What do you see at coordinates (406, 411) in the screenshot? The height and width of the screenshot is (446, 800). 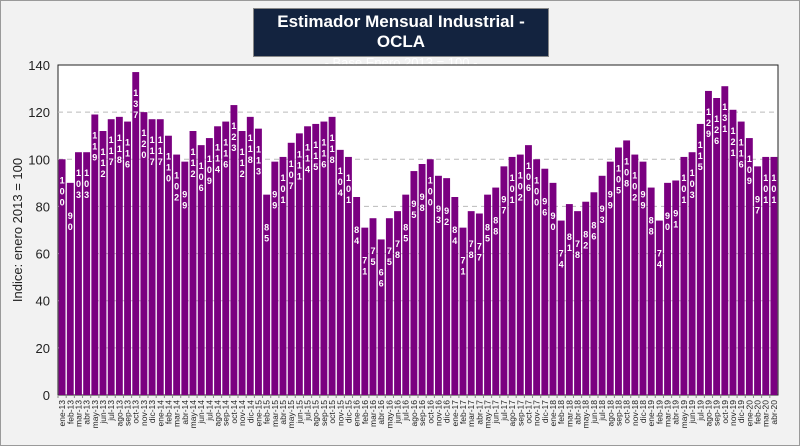 I see `x-tick-label: jul-16` at bounding box center [406, 411].